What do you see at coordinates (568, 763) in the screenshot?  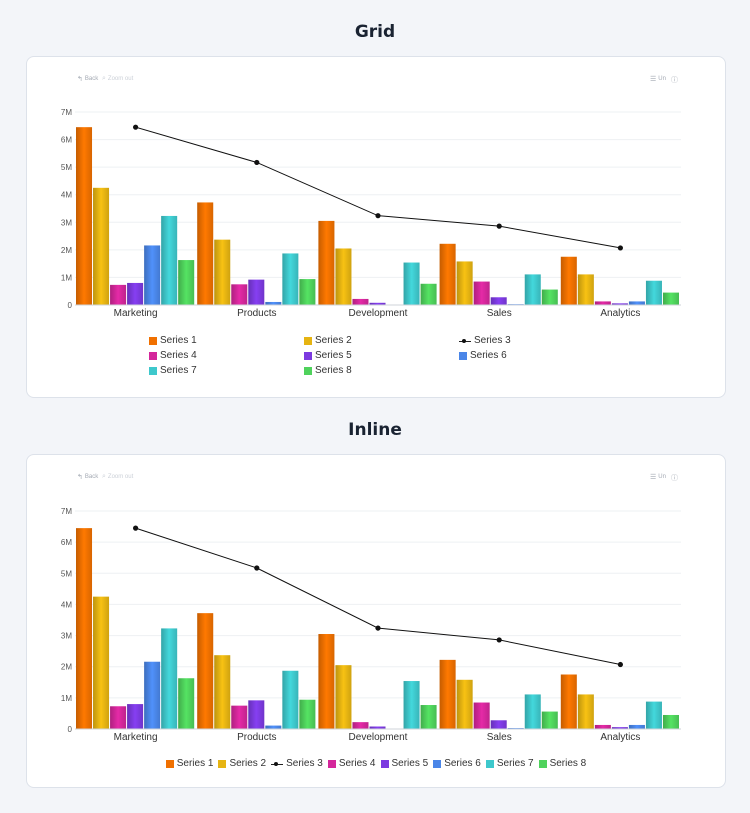 I see `legend-label: Series 8` at bounding box center [568, 763].